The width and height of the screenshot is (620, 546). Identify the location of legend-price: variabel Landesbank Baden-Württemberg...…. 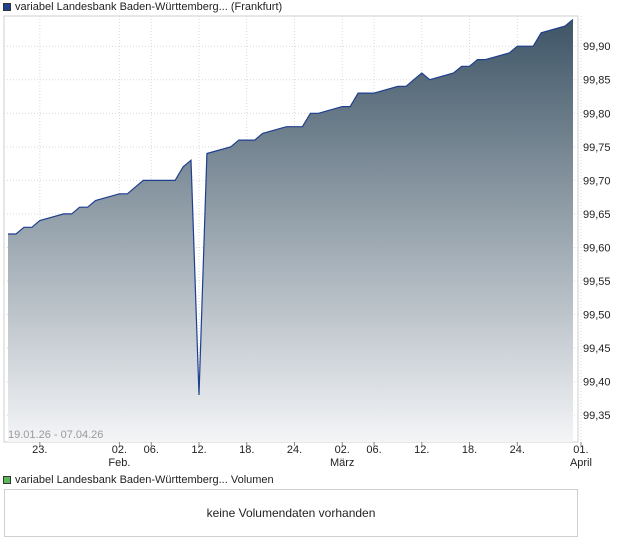
(142, 7).